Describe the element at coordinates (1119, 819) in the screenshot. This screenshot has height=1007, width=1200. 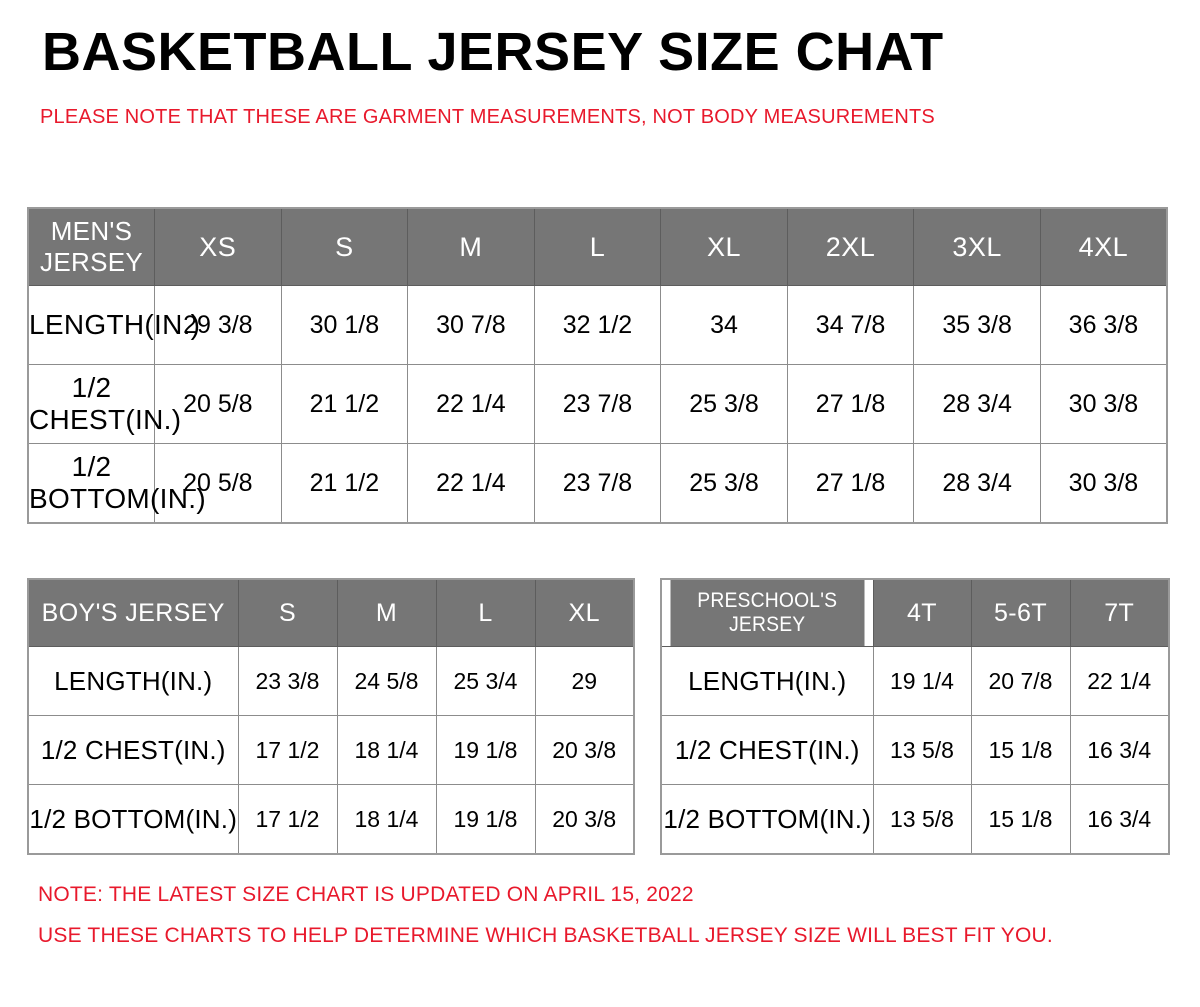
I see `preschool-bottom-7t: 16 3/4` at that location.